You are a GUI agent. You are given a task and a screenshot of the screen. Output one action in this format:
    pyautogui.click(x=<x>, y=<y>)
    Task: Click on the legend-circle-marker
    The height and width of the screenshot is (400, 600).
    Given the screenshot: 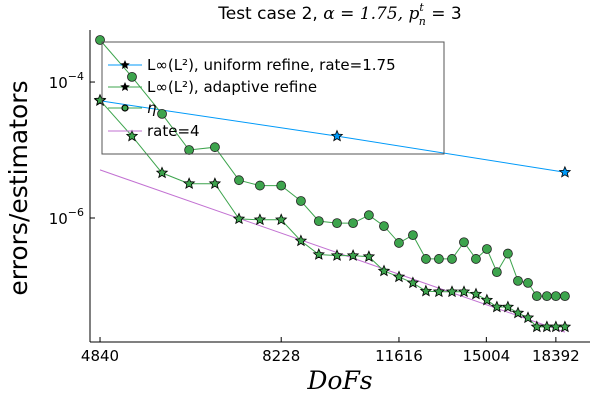 What is the action you would take?
    pyautogui.click(x=125, y=108)
    